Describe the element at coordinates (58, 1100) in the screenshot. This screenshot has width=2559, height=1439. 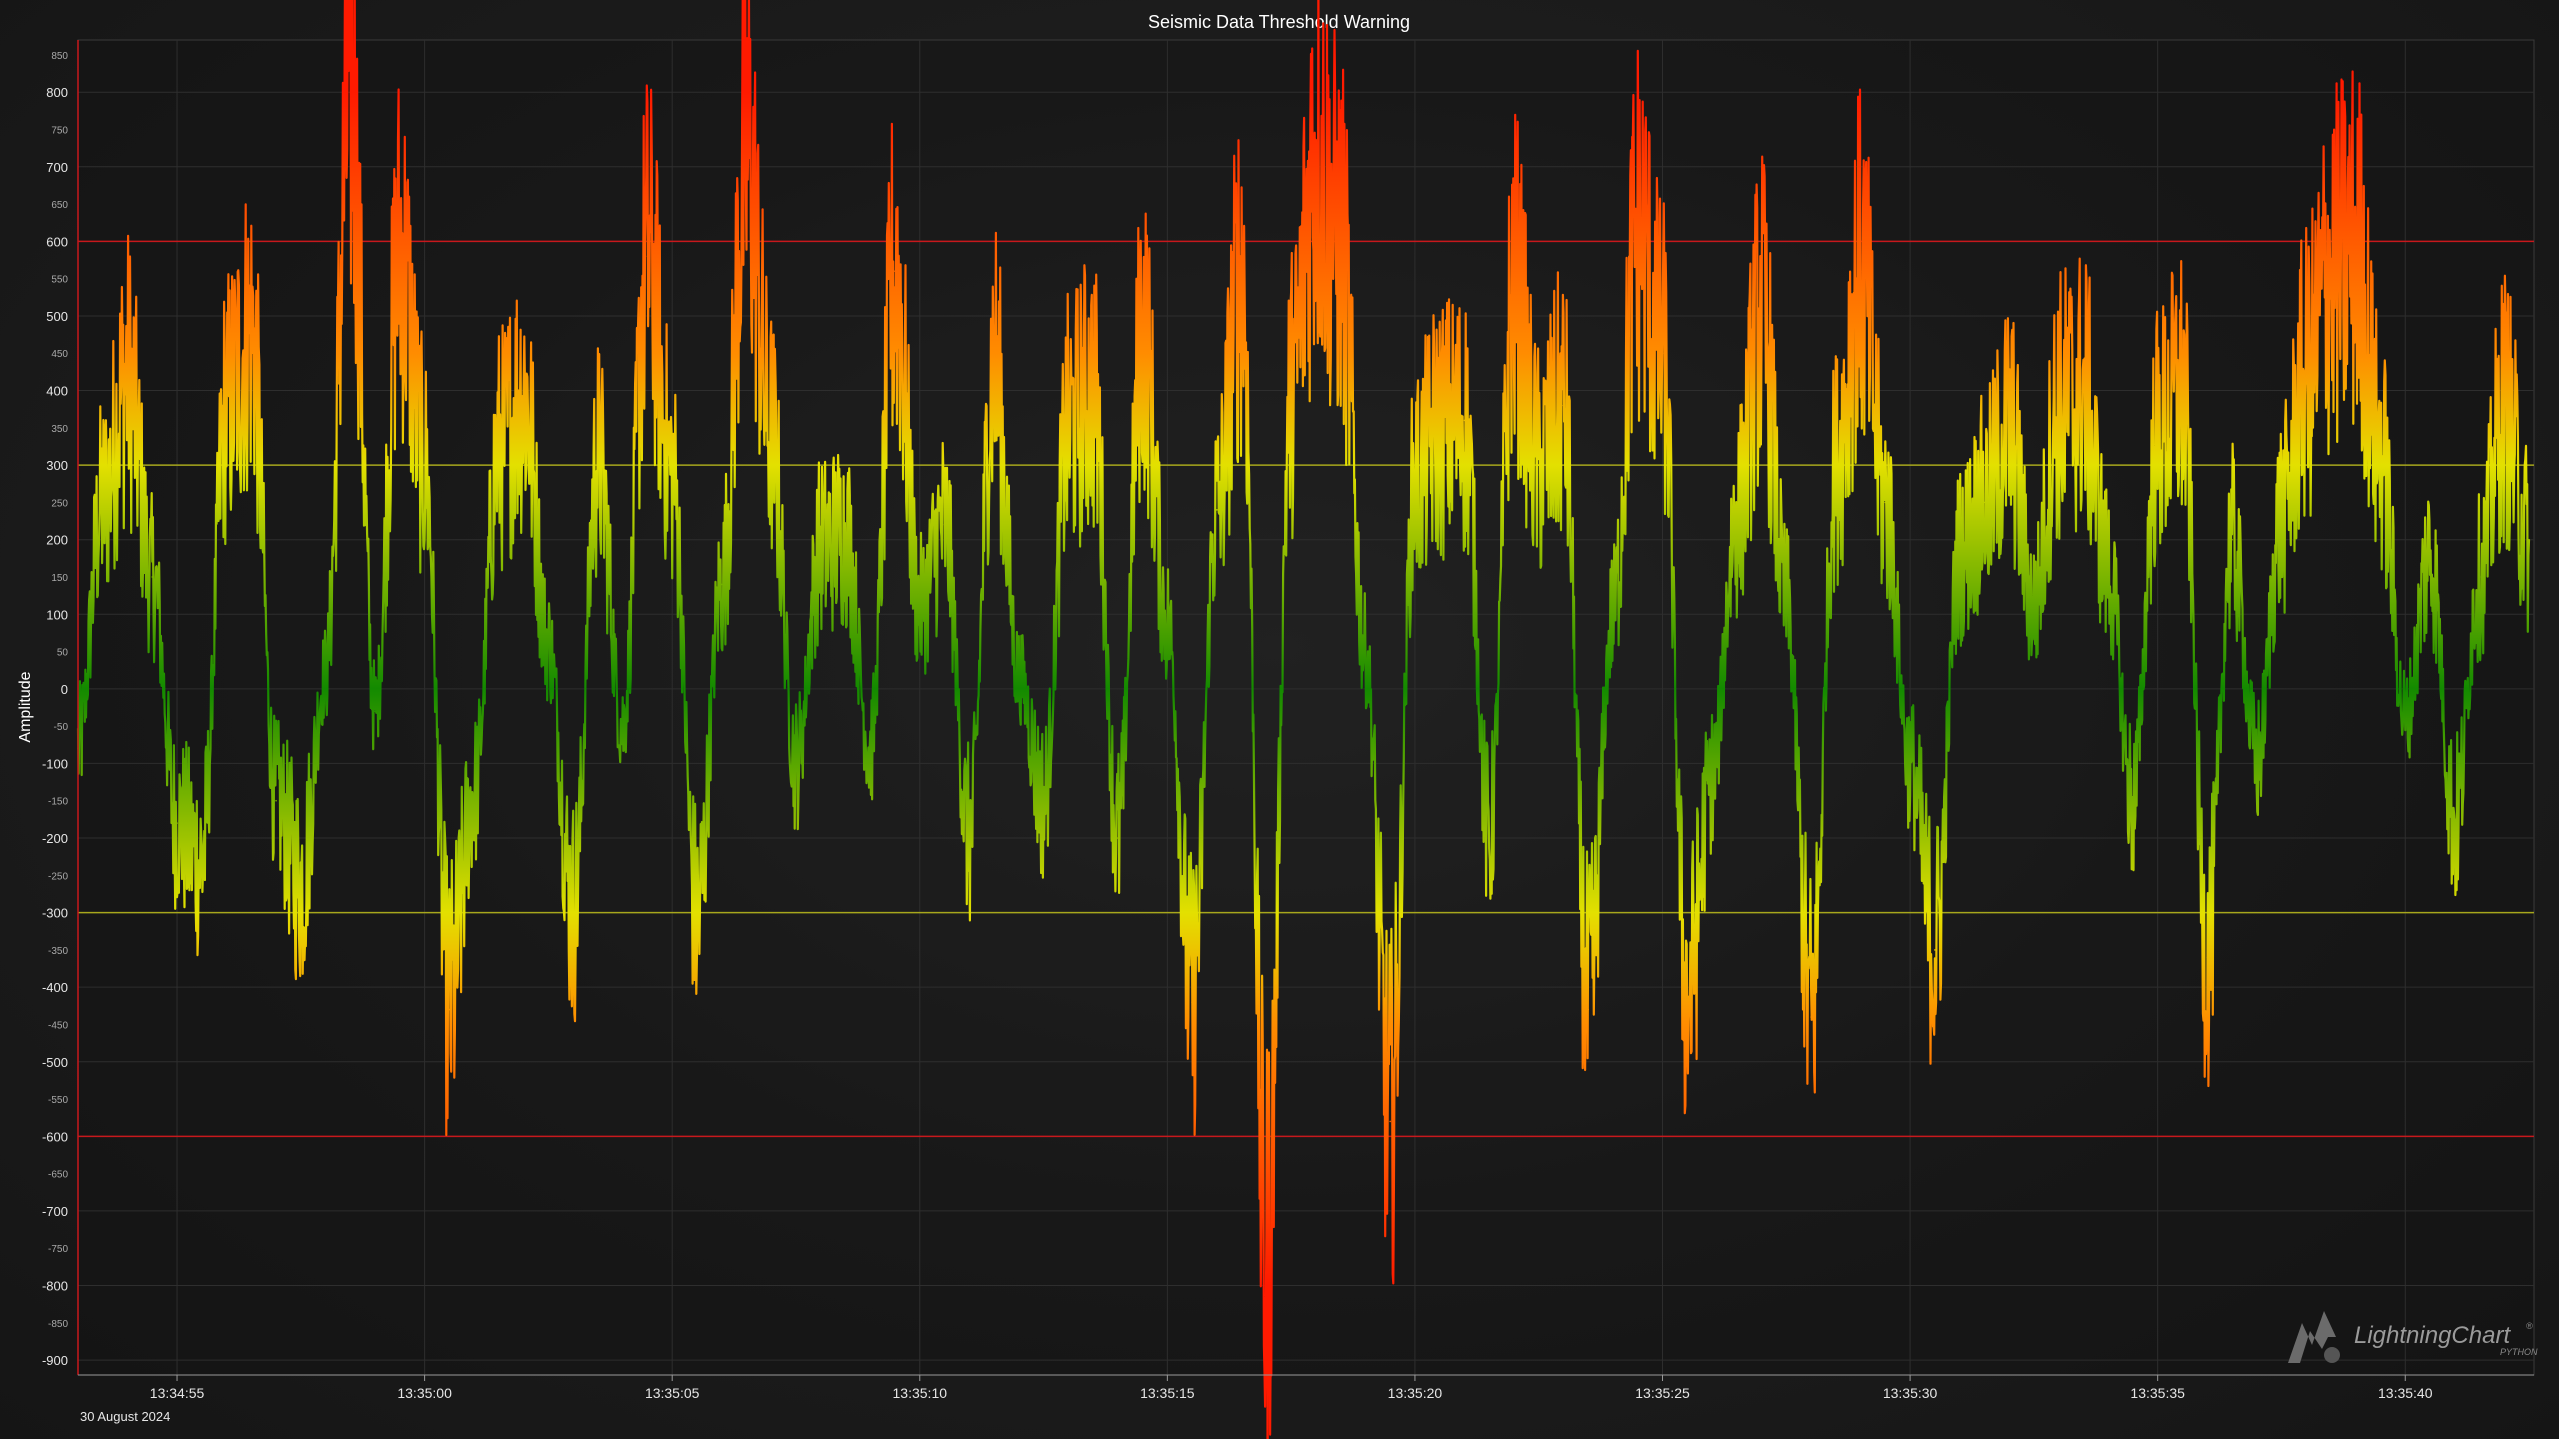
I see `y-tick-label-minor: -550` at that location.